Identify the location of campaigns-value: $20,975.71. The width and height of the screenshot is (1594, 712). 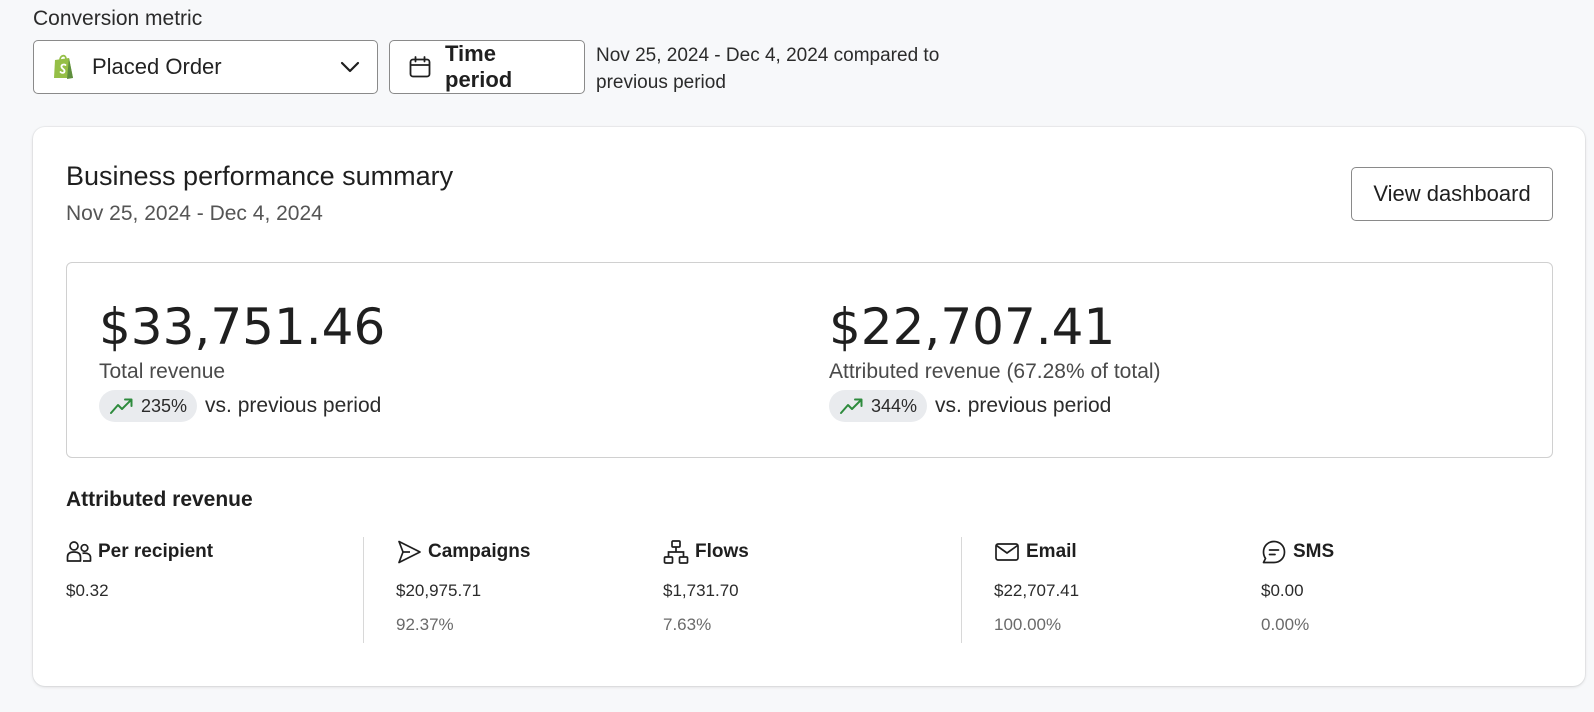
(439, 590).